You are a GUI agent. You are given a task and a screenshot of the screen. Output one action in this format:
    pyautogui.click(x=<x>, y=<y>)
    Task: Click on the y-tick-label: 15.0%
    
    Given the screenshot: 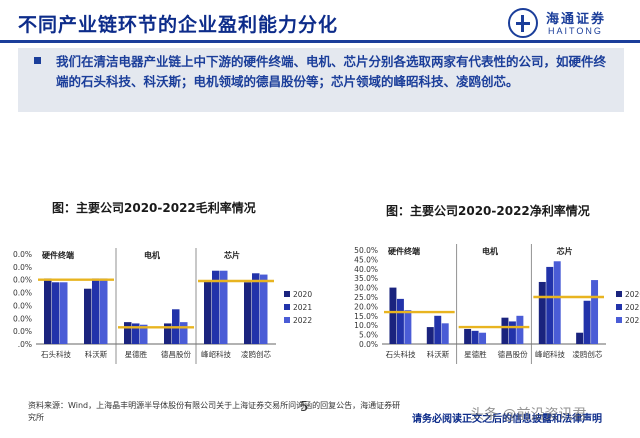 What is the action you would take?
    pyautogui.click(x=366, y=316)
    